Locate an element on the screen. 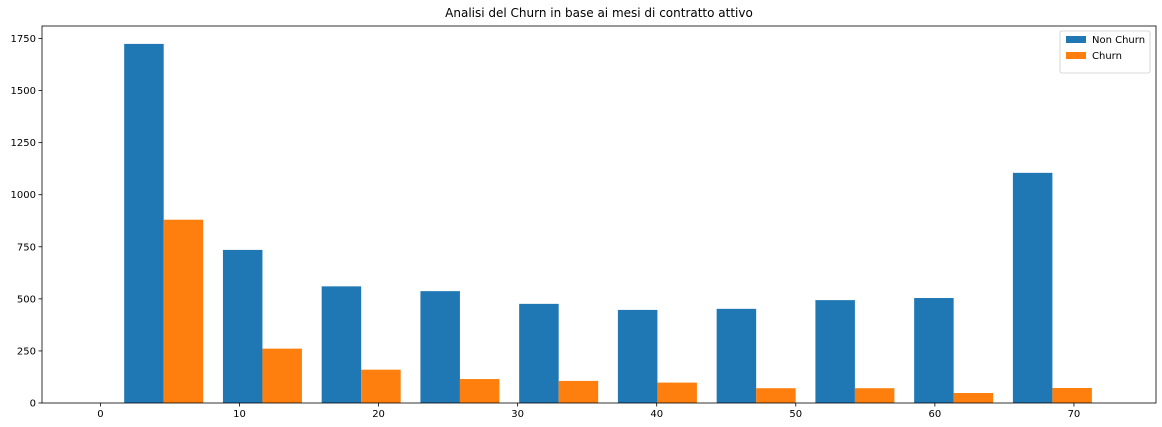 This screenshot has height=427, width=1162. y-tick-label: 0 is located at coordinates (33, 404).